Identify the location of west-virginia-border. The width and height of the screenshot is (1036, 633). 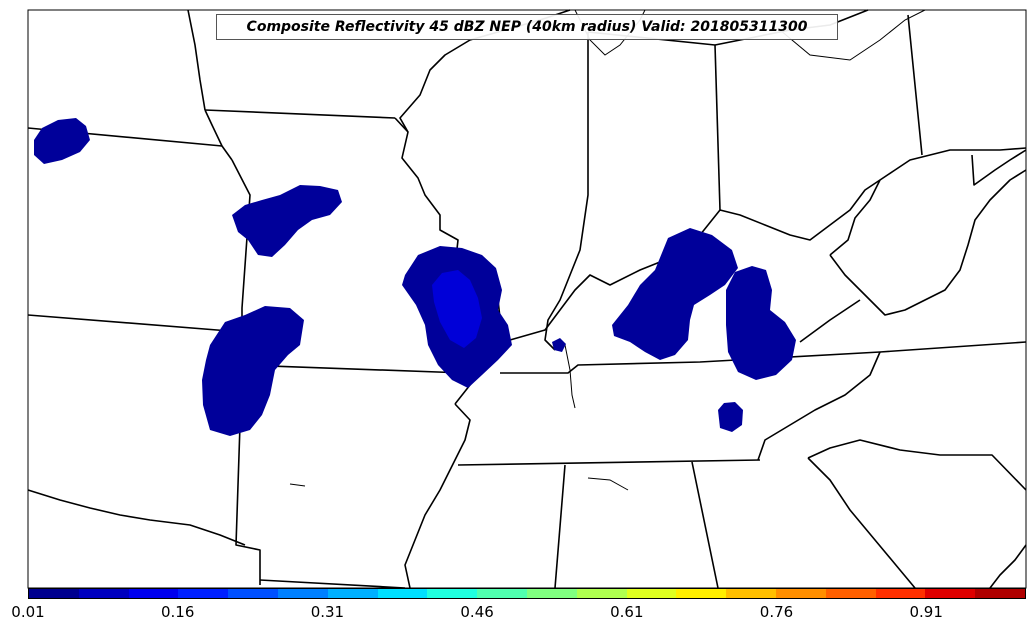
(928, 242).